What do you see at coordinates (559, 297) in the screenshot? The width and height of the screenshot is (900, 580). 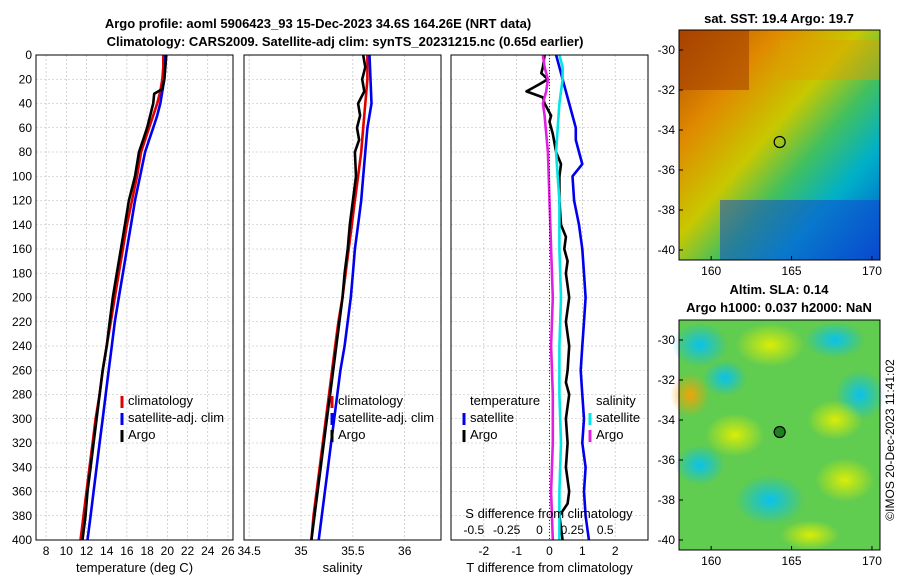 I see `series-line-s-satellite` at bounding box center [559, 297].